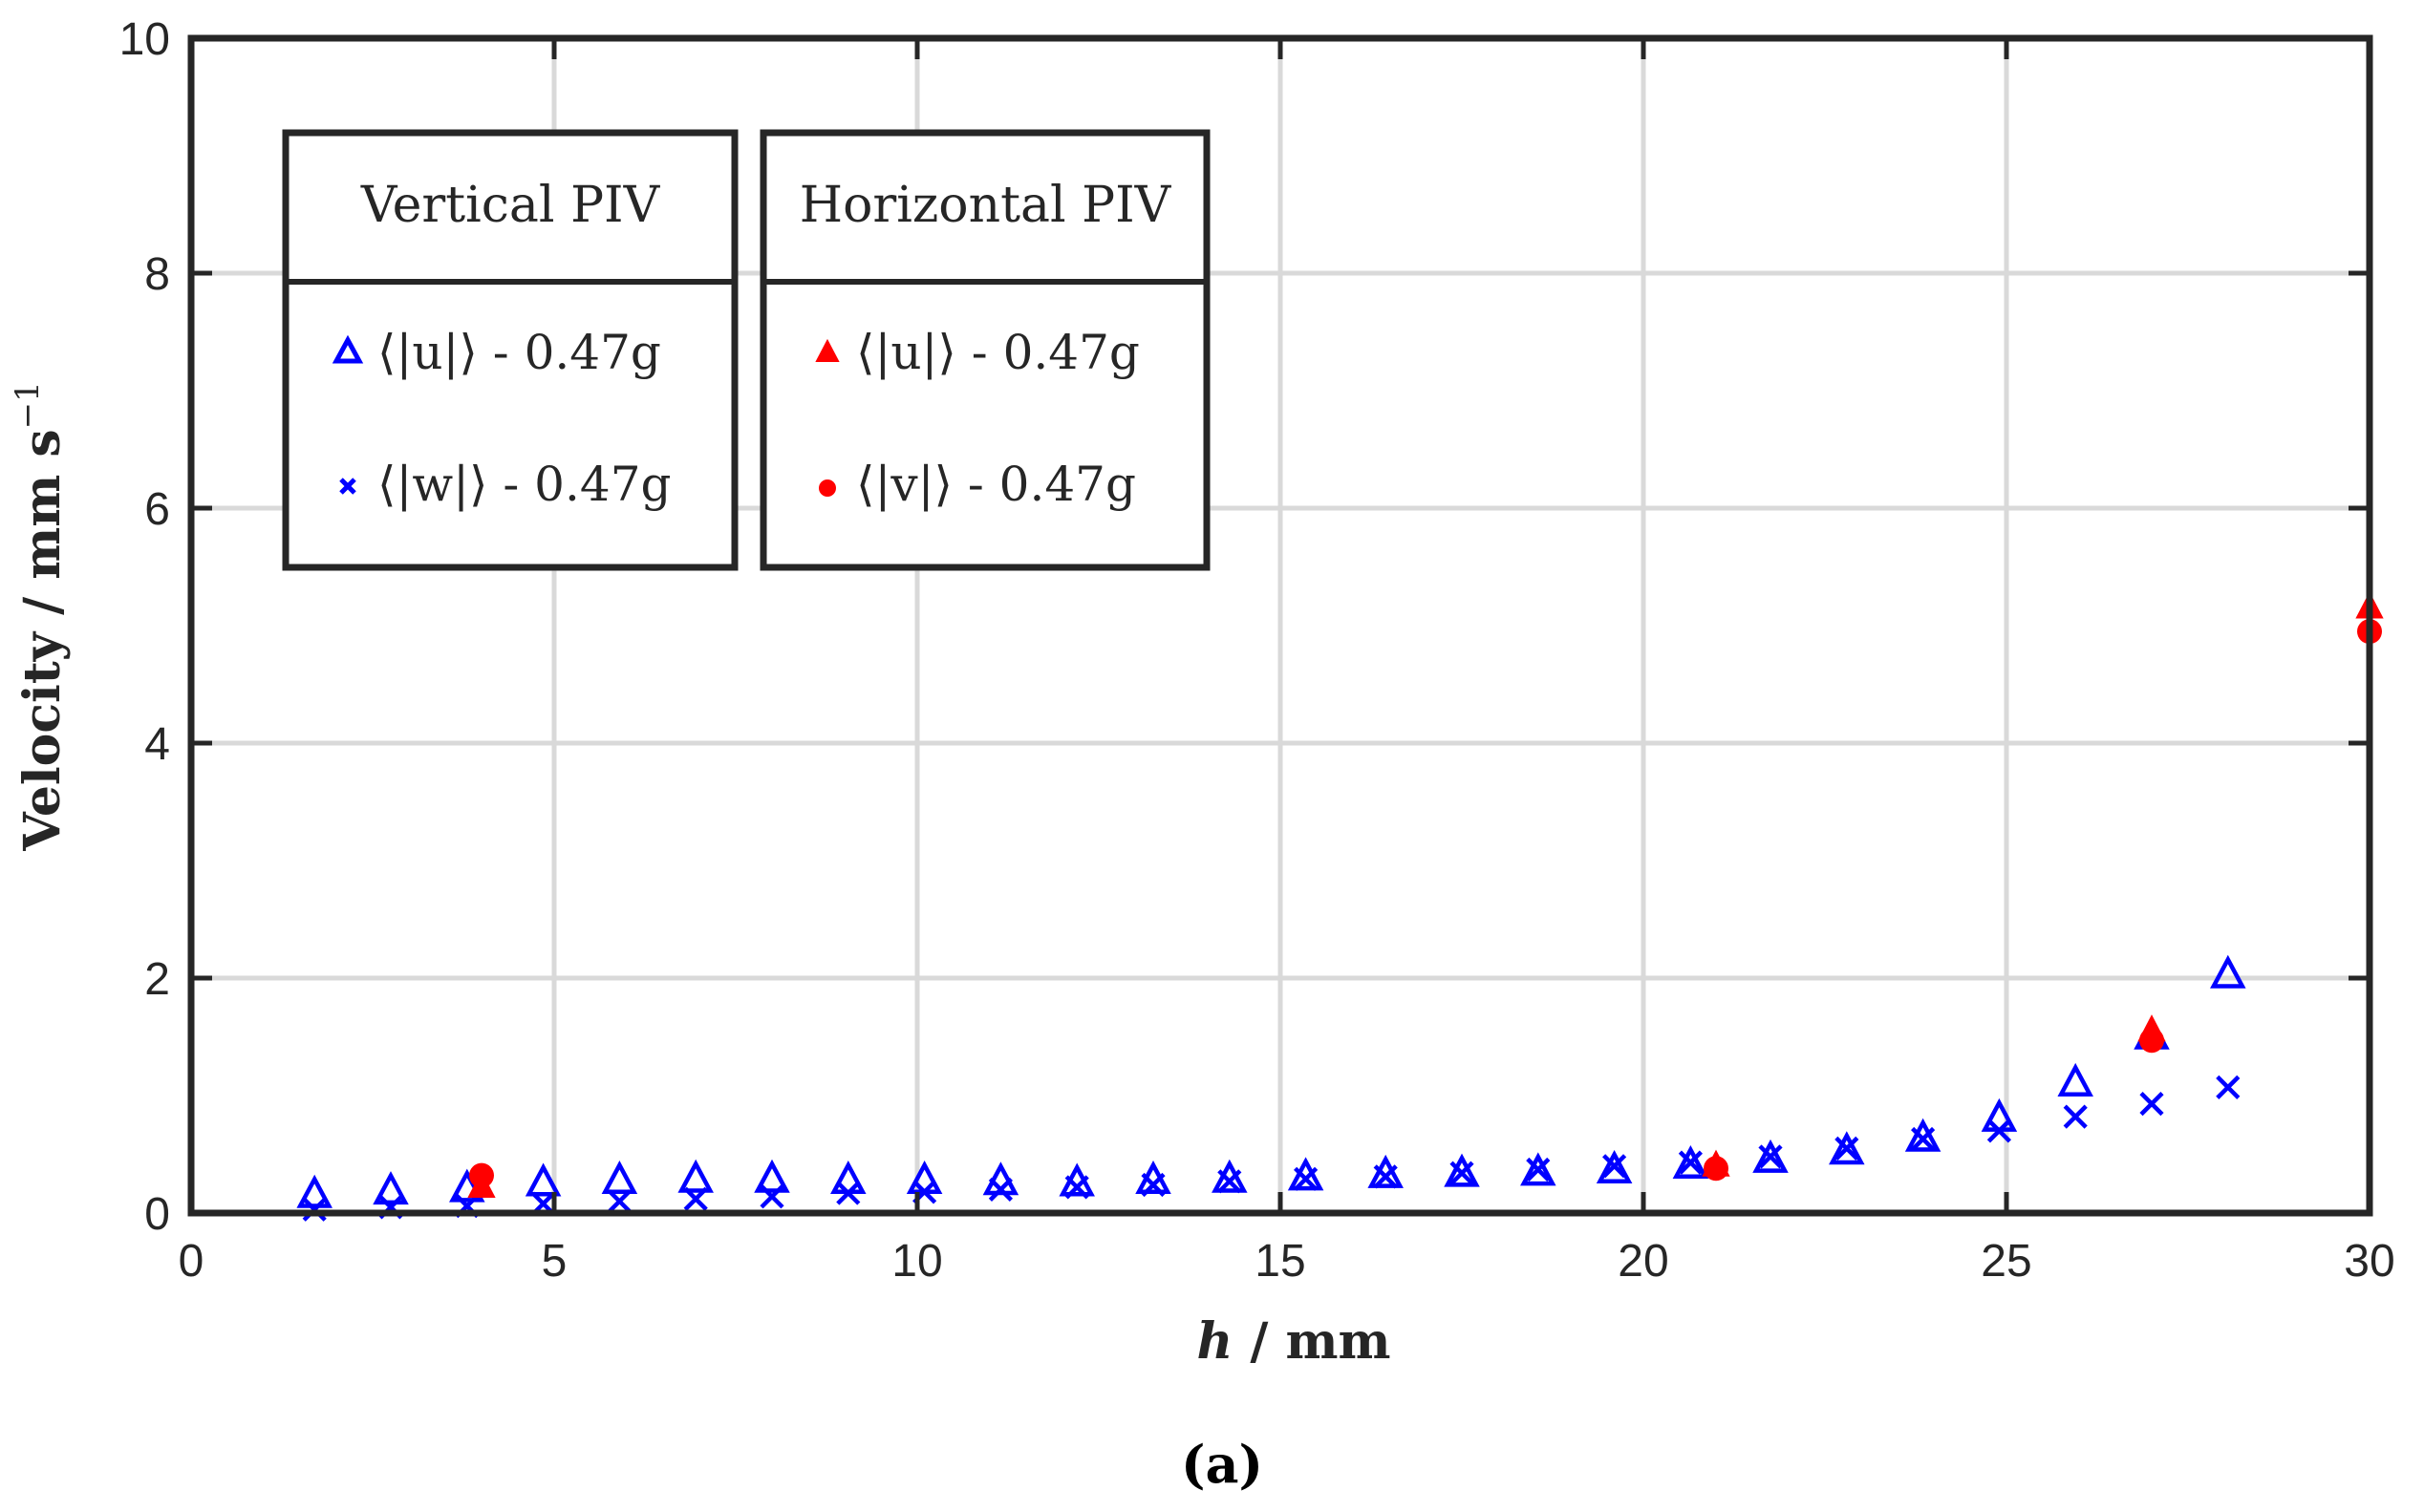  Describe the element at coordinates (1222, 1464) in the screenshot. I see `figure-caption: (a)` at that location.